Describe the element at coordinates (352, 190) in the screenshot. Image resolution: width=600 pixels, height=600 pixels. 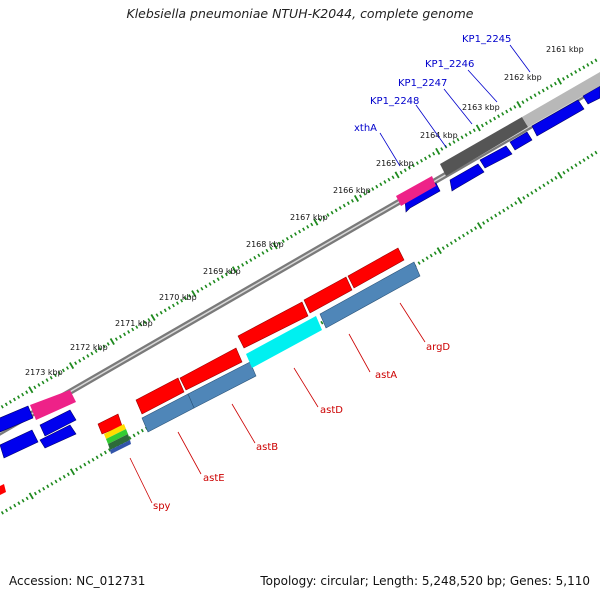
I see `tick-label: 2166 kbp` at that location.